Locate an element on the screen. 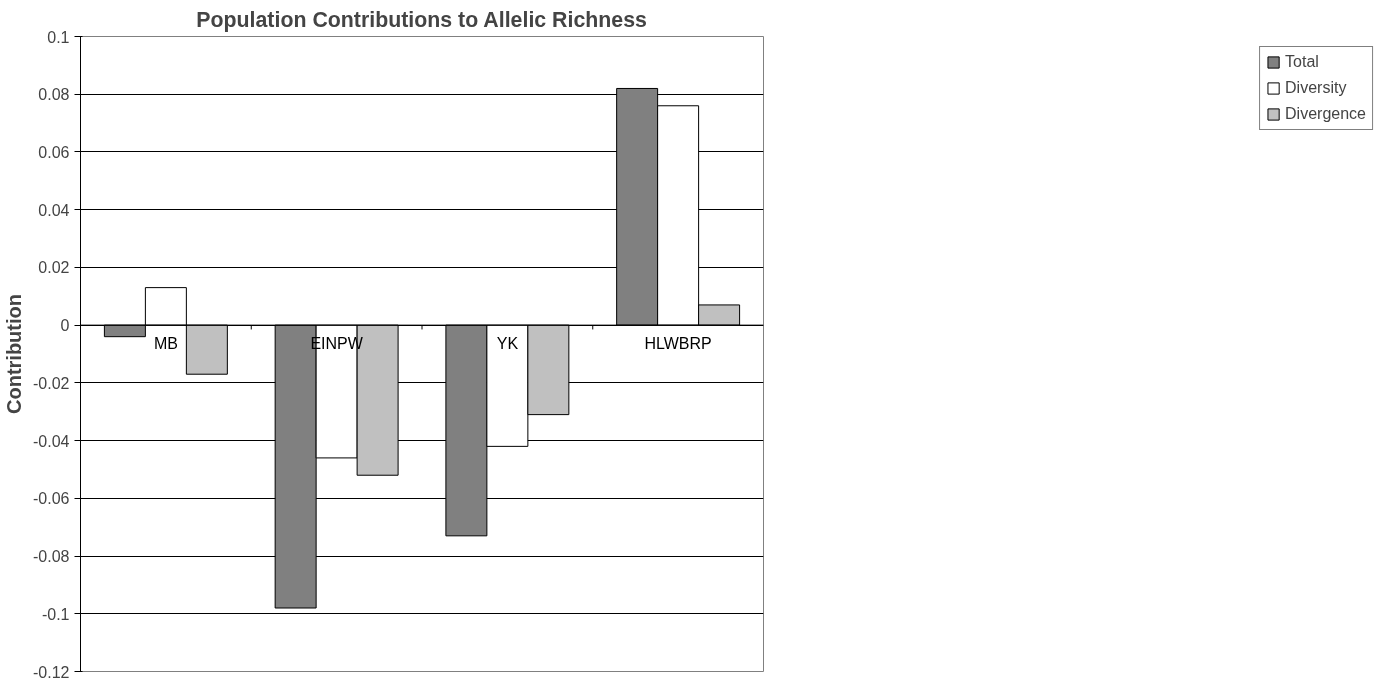  y-tick-label: 0.04 is located at coordinates (54, 210).